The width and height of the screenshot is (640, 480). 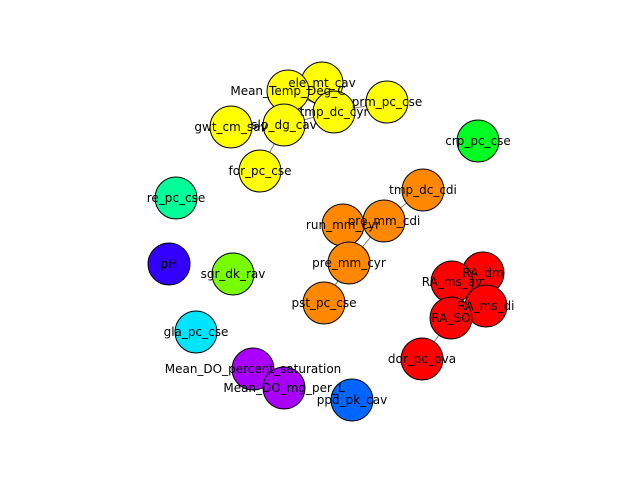 What do you see at coordinates (486, 306) in the screenshot?
I see `node-label-RA_ms_di: RA_ms_di` at bounding box center [486, 306].